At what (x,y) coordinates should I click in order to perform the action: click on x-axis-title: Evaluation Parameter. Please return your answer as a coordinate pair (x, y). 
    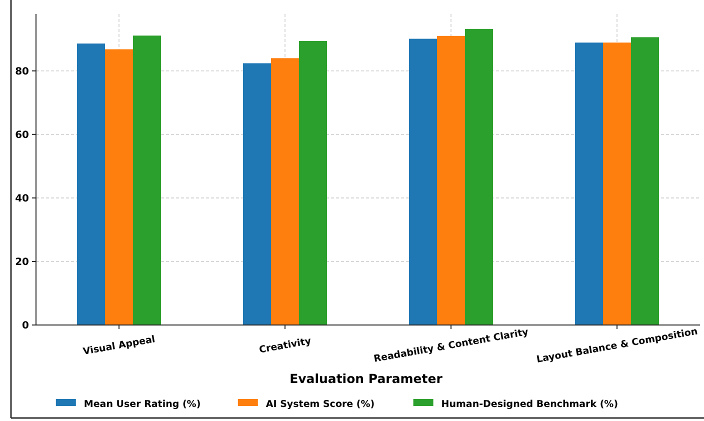
    Looking at the image, I should click on (367, 378).